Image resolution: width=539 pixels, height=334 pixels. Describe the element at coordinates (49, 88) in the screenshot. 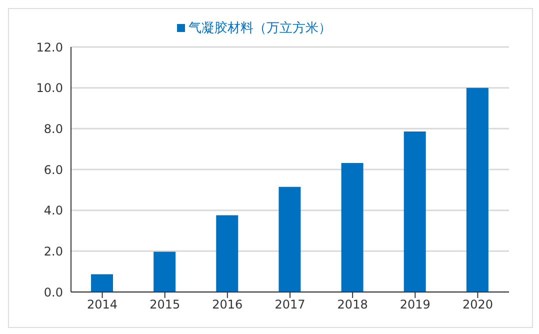

I see `y-tick-label: 10.0` at that location.